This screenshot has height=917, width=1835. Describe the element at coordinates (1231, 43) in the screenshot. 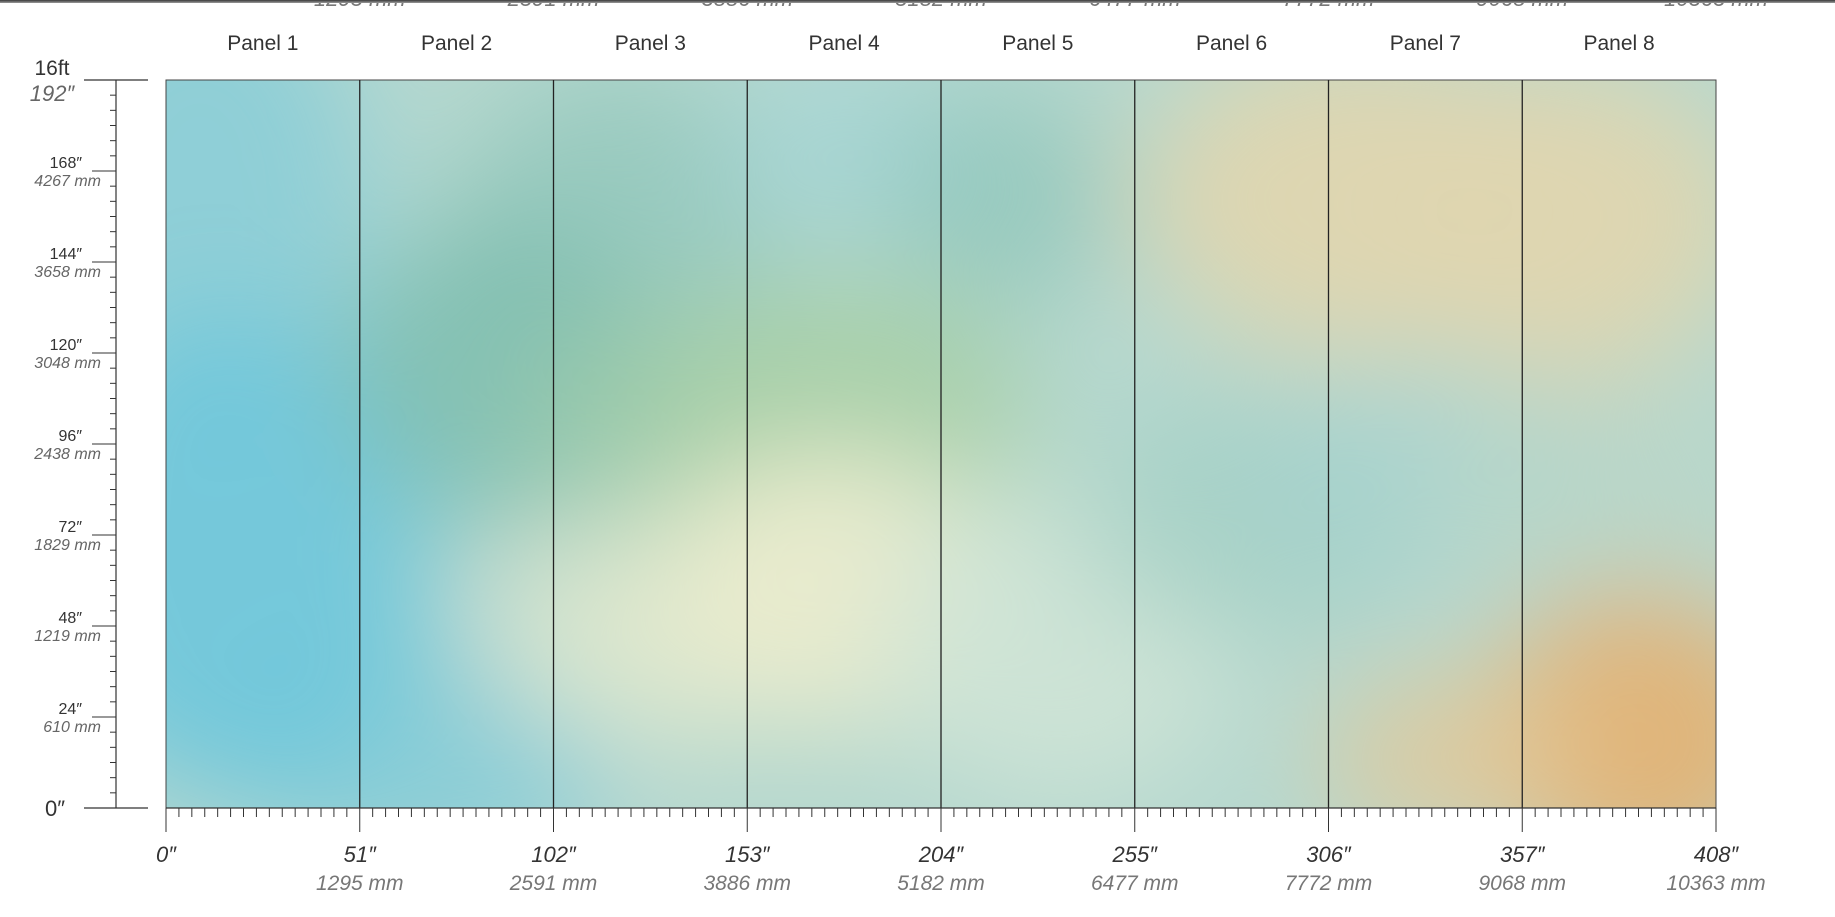

I see `panel-title: Panel 6` at that location.